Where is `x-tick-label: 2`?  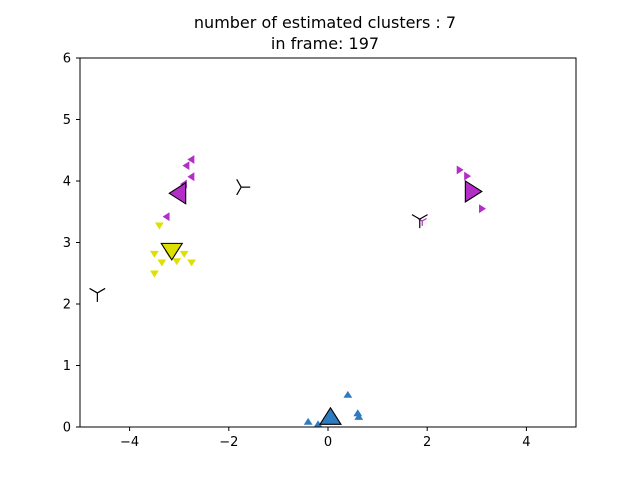 x-tick-label: 2 is located at coordinates (427, 442).